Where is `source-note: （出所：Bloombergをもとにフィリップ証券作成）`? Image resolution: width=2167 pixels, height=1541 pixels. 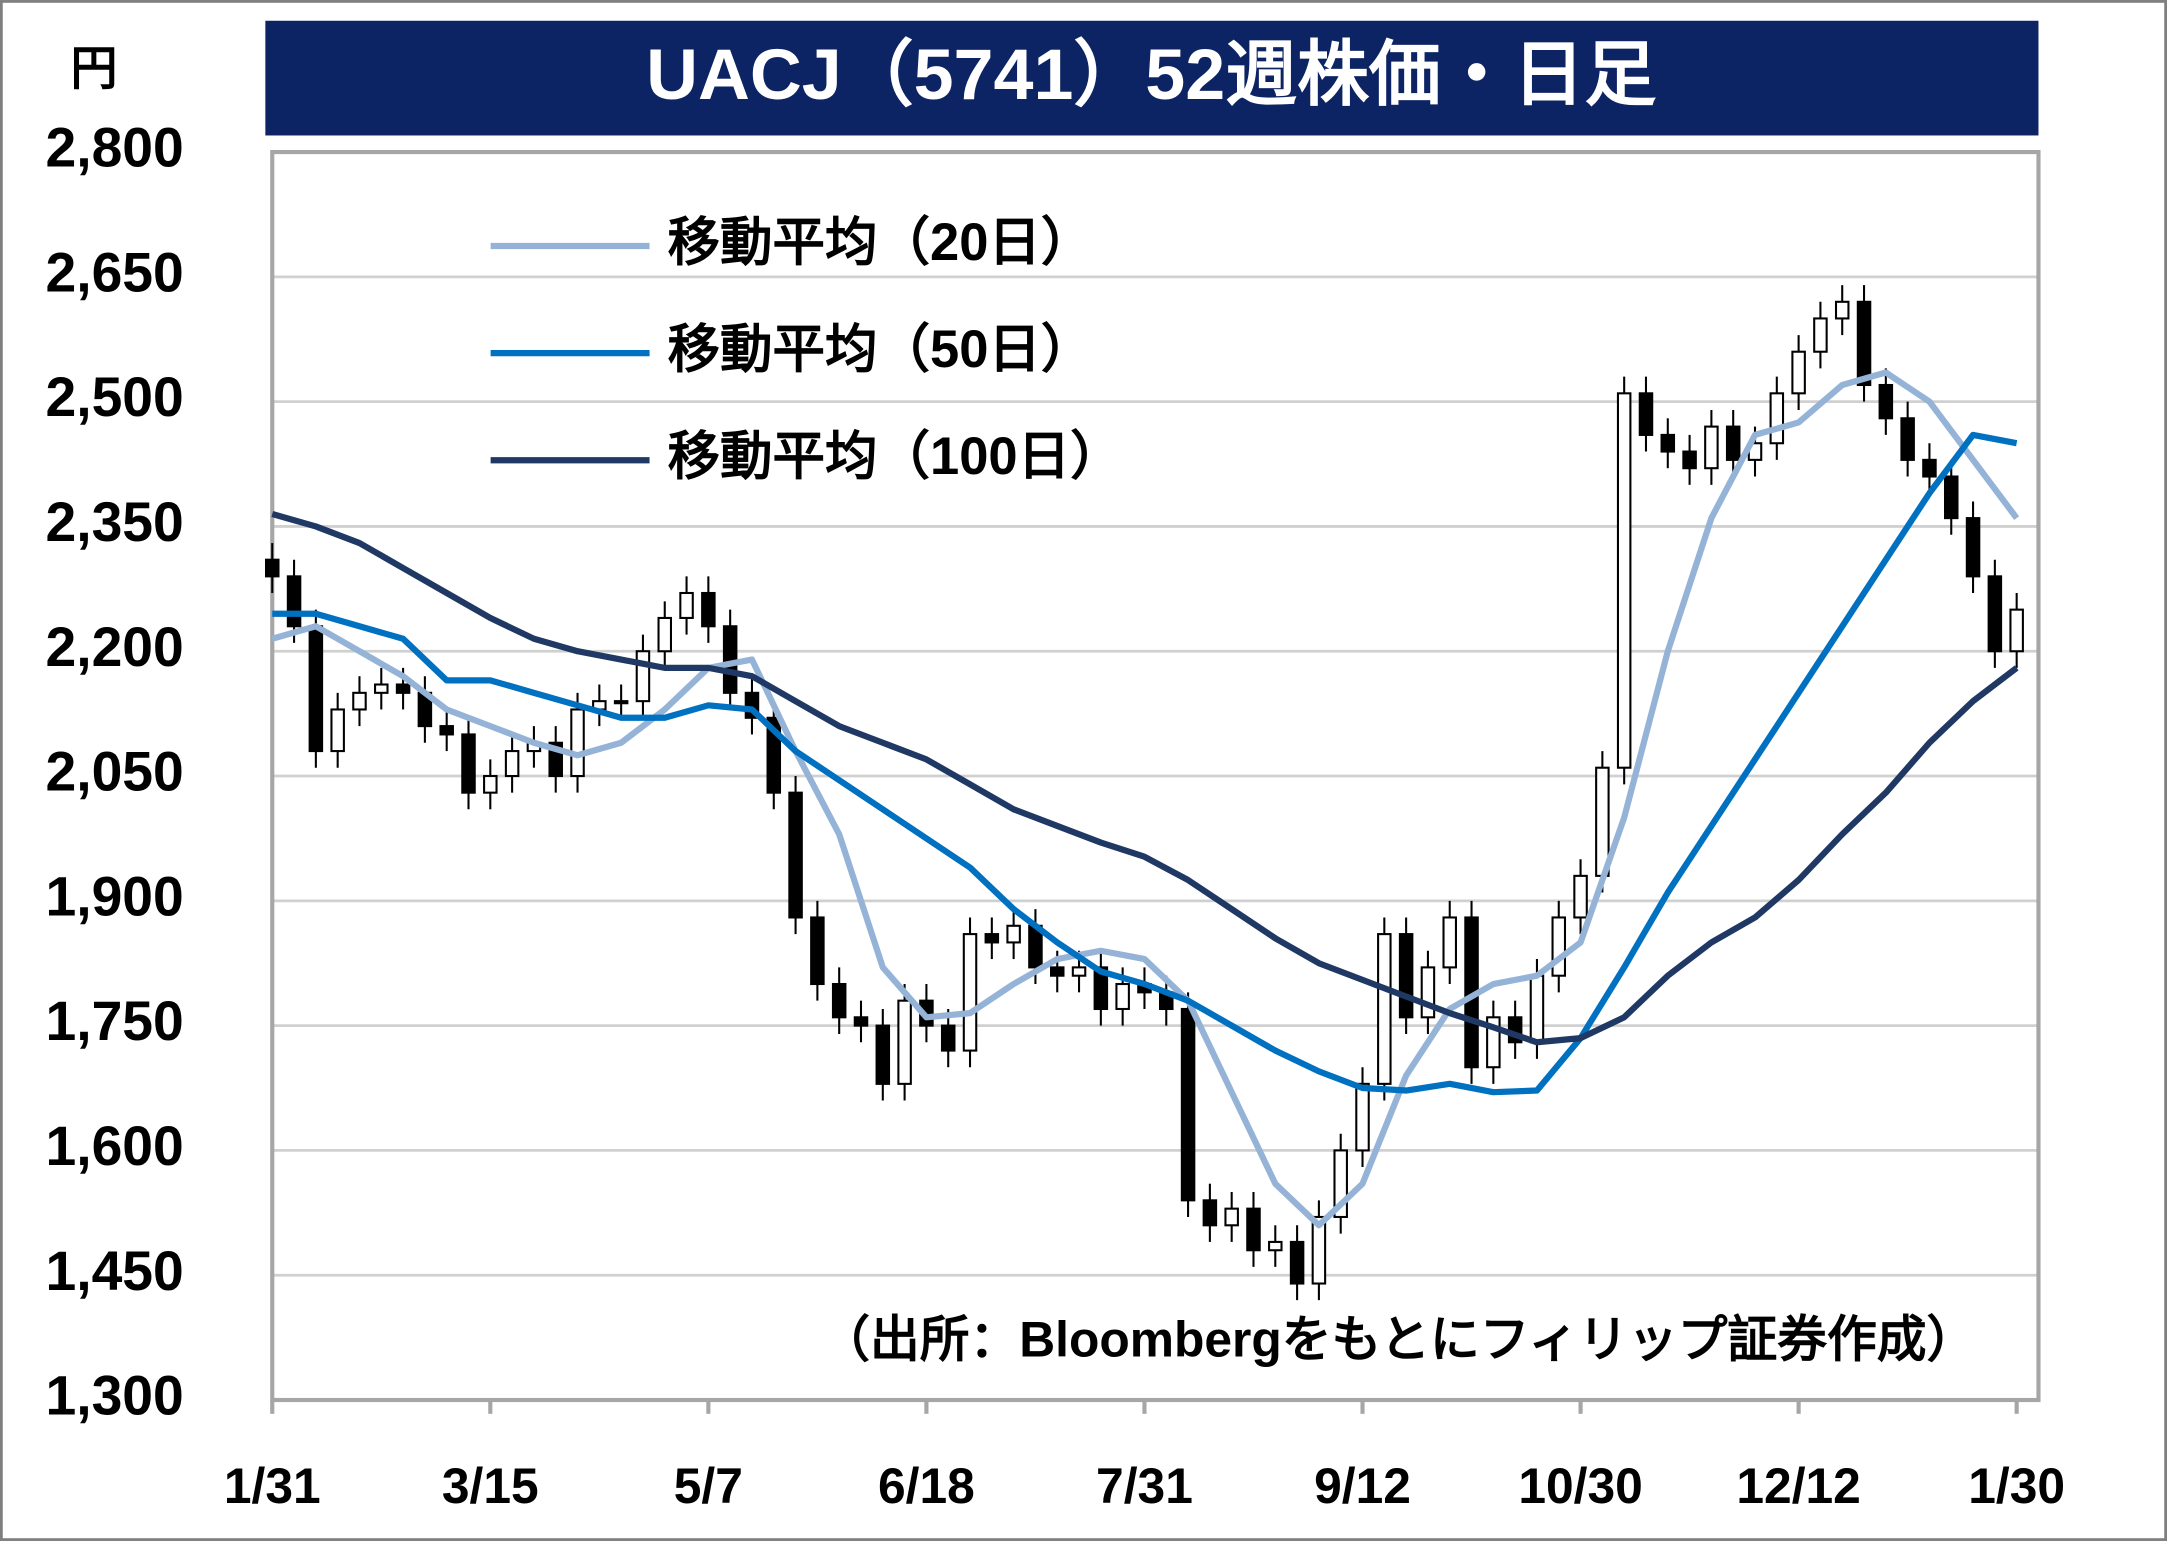
source-note: （出所：Bloombergをもとにフィリップ証券作成） is located at coordinates (1398, 1339).